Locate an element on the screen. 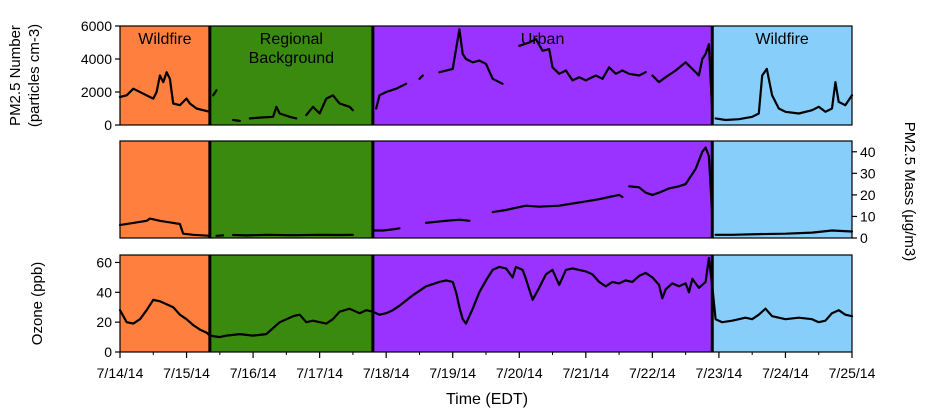 The image size is (925, 414). x-tick-label: 7/25/14 is located at coordinates (852, 373).